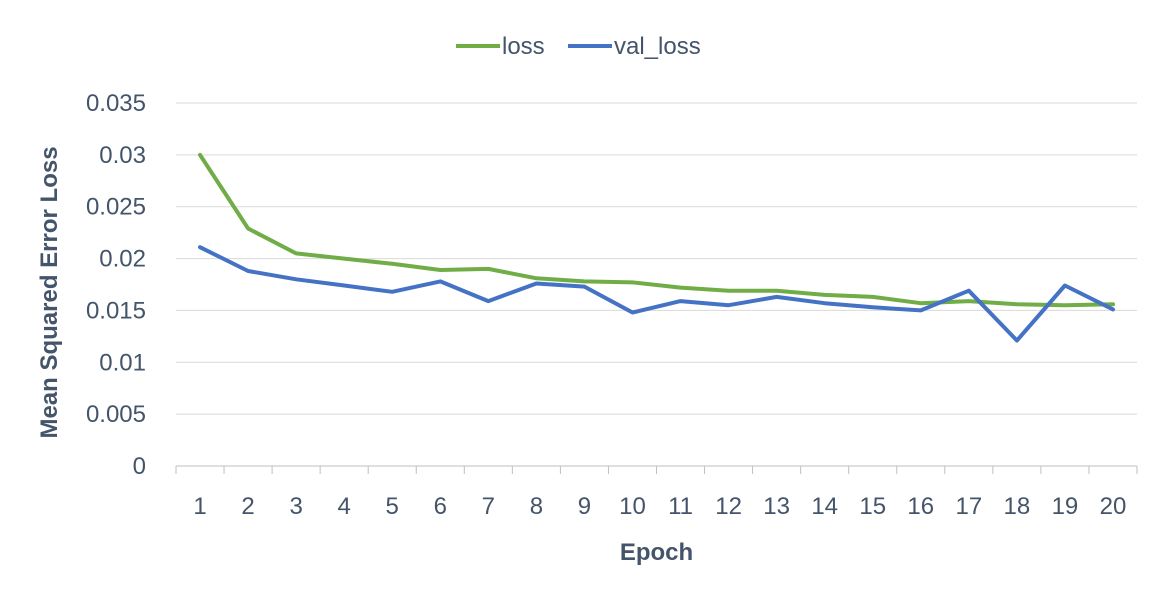 This screenshot has width=1163, height=599. I want to click on x-axis-title: Epoch, so click(656, 552).